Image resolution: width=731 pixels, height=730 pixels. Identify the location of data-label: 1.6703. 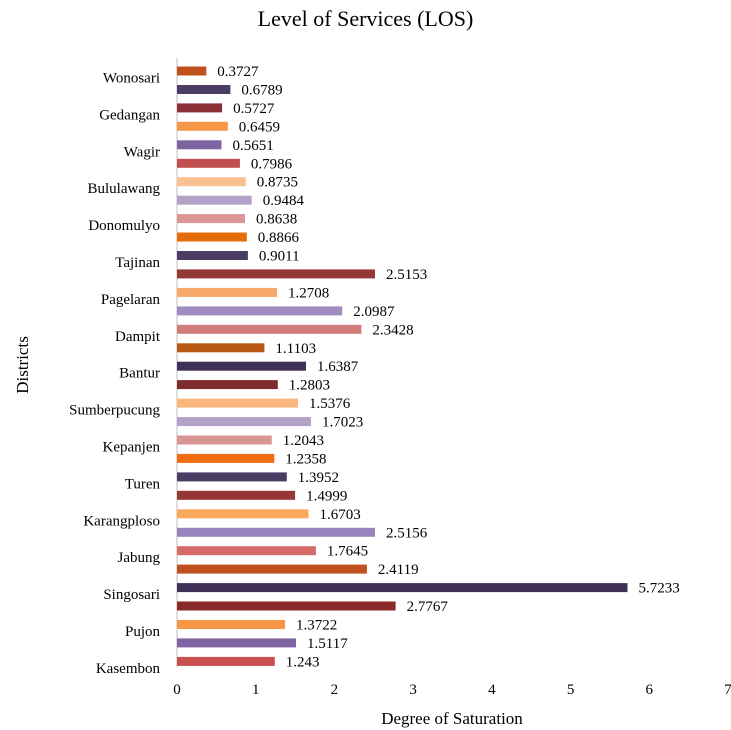
(340, 515).